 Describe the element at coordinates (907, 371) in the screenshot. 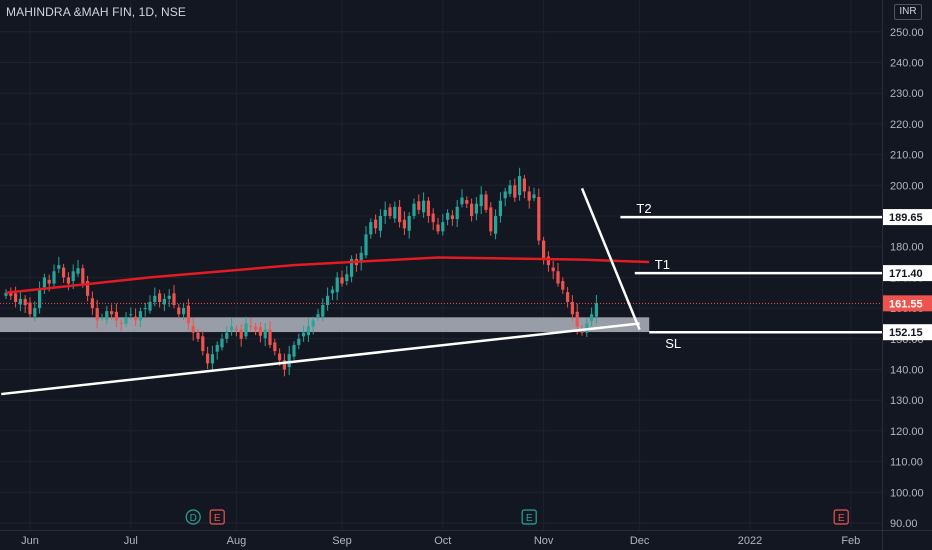

I see `price-tick-label: 140.00` at that location.